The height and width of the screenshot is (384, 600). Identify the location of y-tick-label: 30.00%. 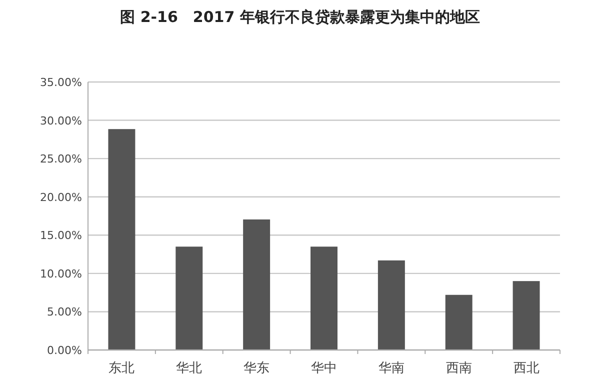
(61, 121).